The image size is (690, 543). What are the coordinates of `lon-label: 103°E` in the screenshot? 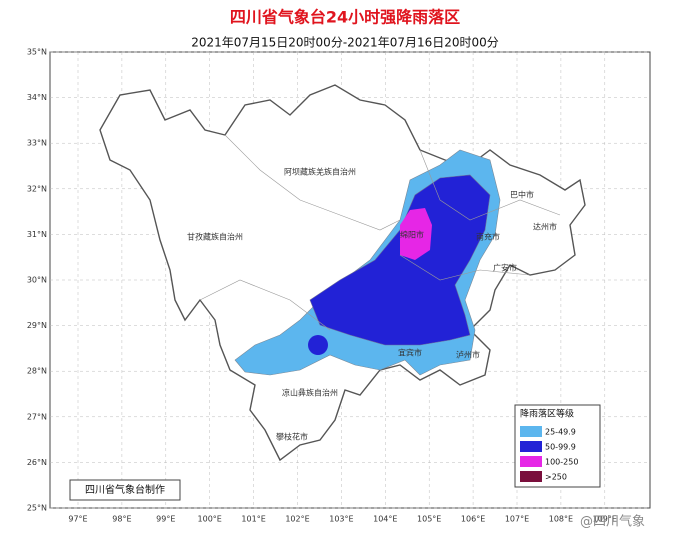 It's located at (341, 519).